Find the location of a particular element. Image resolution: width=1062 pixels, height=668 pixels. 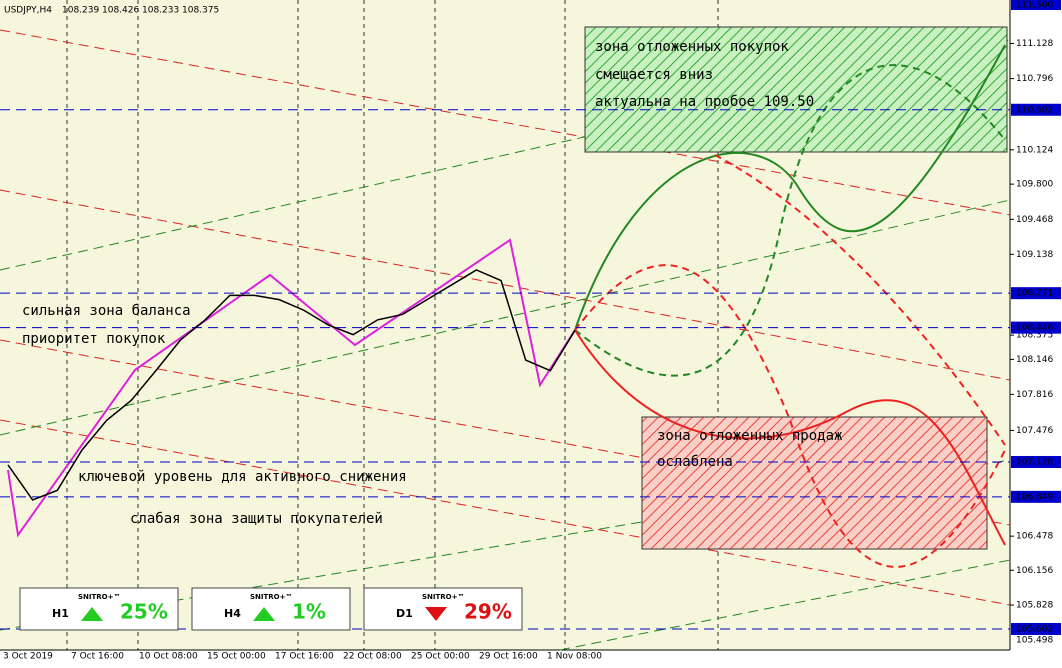

x-tick-label: 3 Oct 2019 is located at coordinates (28, 657).